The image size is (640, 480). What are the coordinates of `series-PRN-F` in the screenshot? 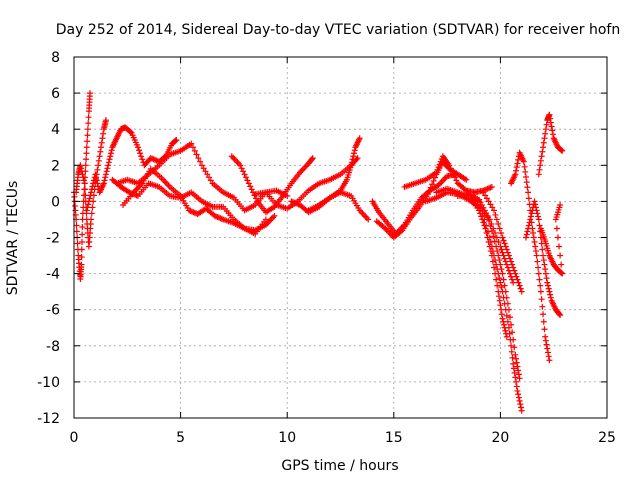 It's located at (199, 199).